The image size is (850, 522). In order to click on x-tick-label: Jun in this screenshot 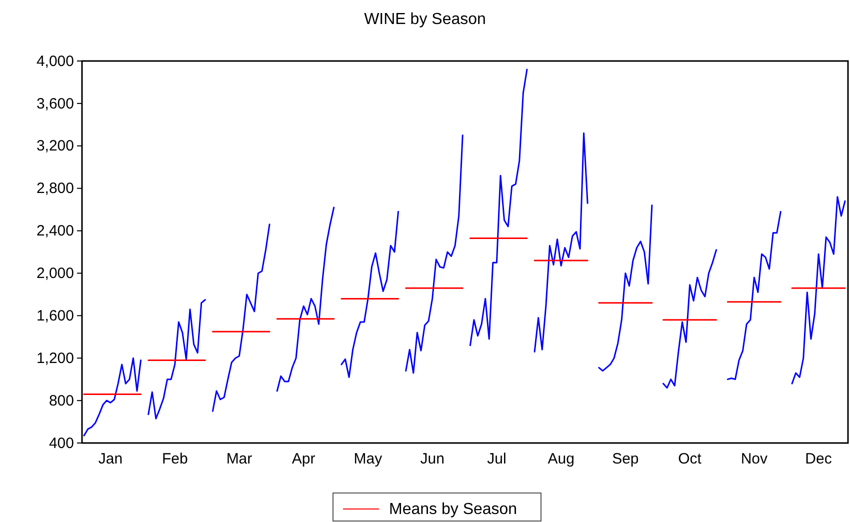, I will do `click(432, 459)`.